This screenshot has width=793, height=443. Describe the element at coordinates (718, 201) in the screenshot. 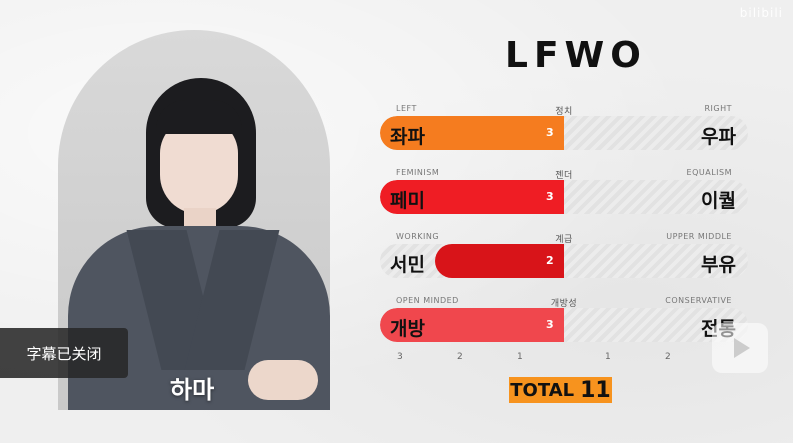

I see `right-word: 이퀄` at that location.